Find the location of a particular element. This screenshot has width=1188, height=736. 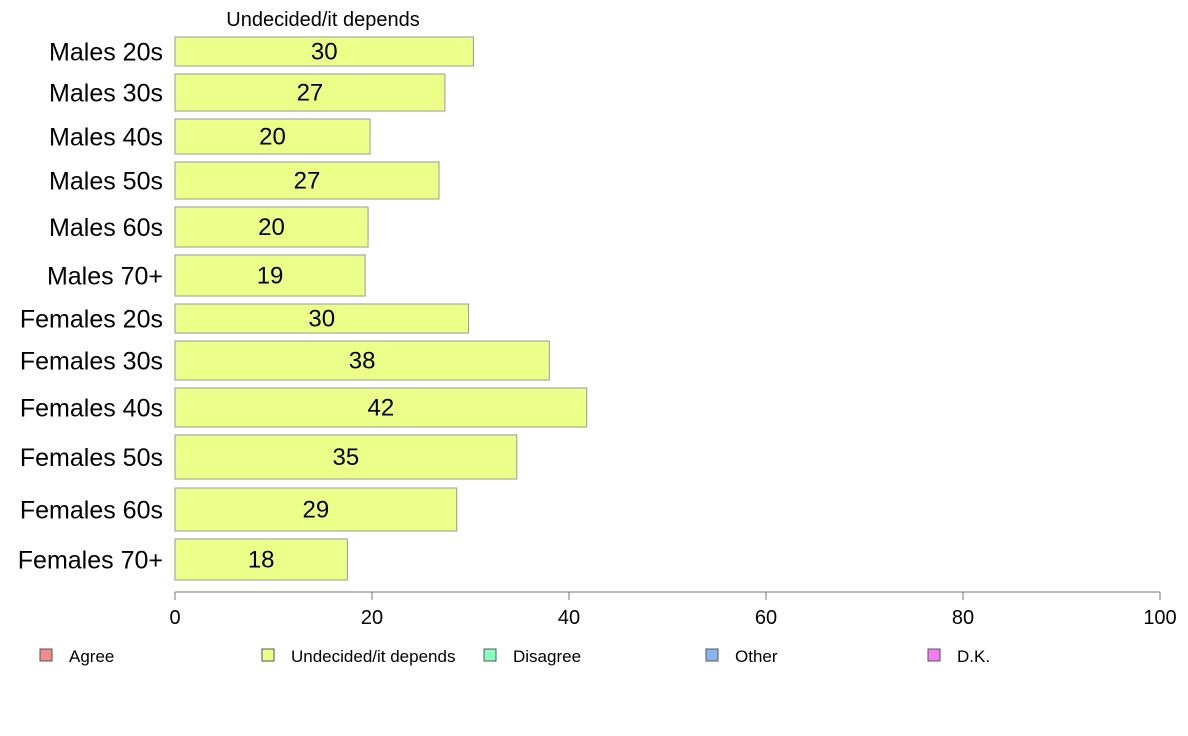

x-tick-label: 20 is located at coordinates (372, 618).